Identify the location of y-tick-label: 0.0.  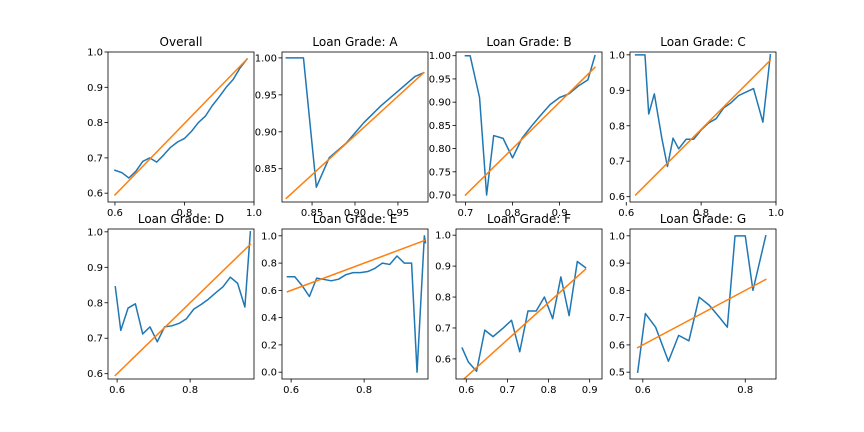
(269, 373).